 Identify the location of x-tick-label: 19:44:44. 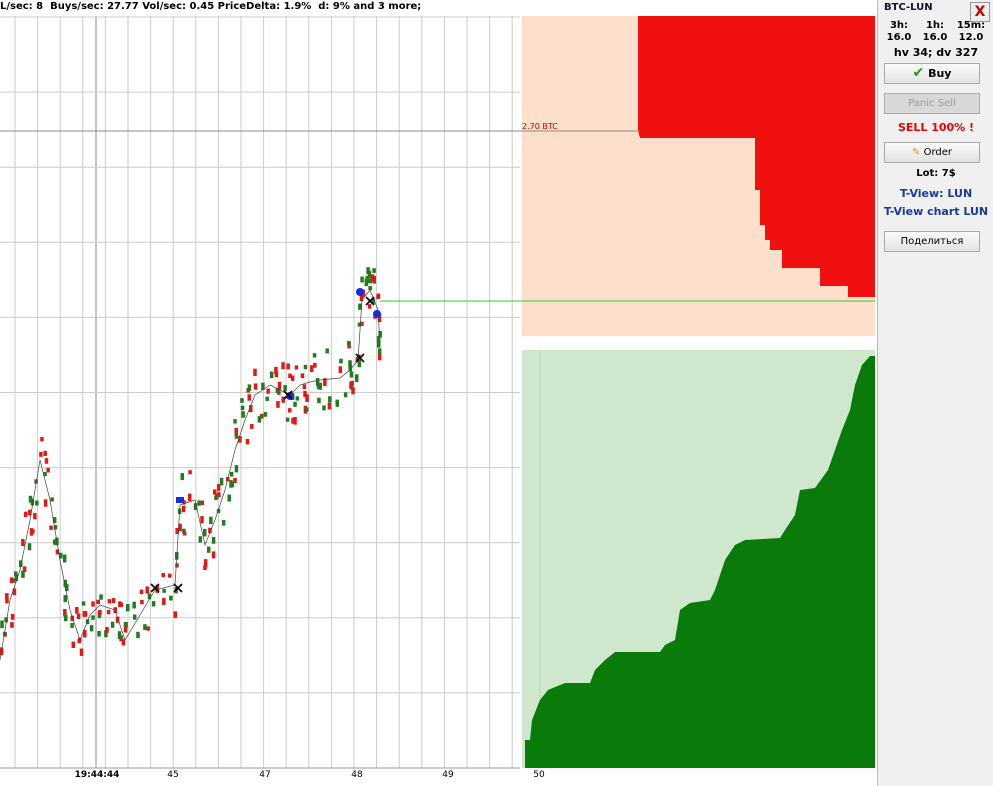
(97, 775).